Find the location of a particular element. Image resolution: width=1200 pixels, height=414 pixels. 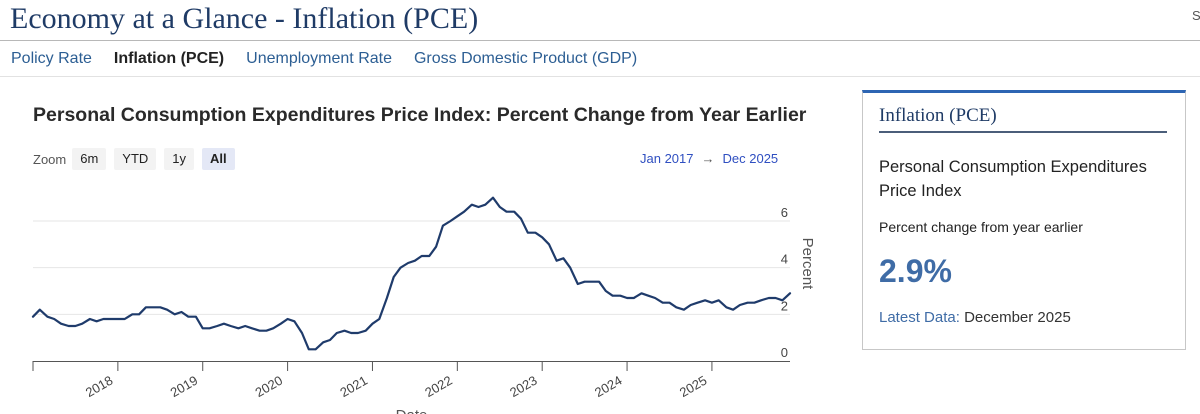

zoom-ytd-button: YTD is located at coordinates (135, 159).